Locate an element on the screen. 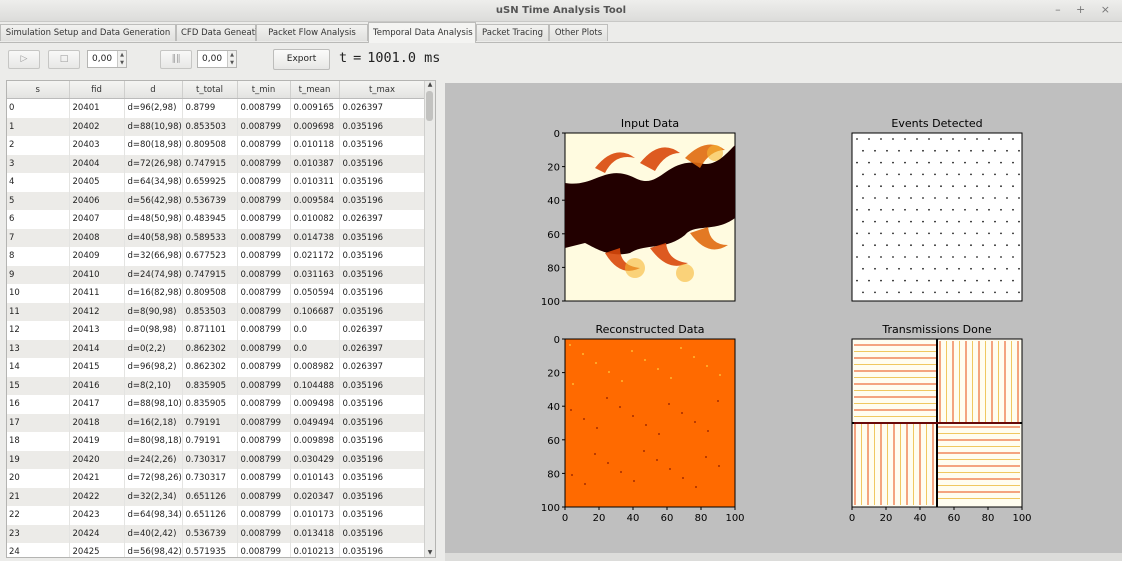 Image resolution: width=1122 pixels, height=561 pixels. play-button: ▷ is located at coordinates (24, 59).